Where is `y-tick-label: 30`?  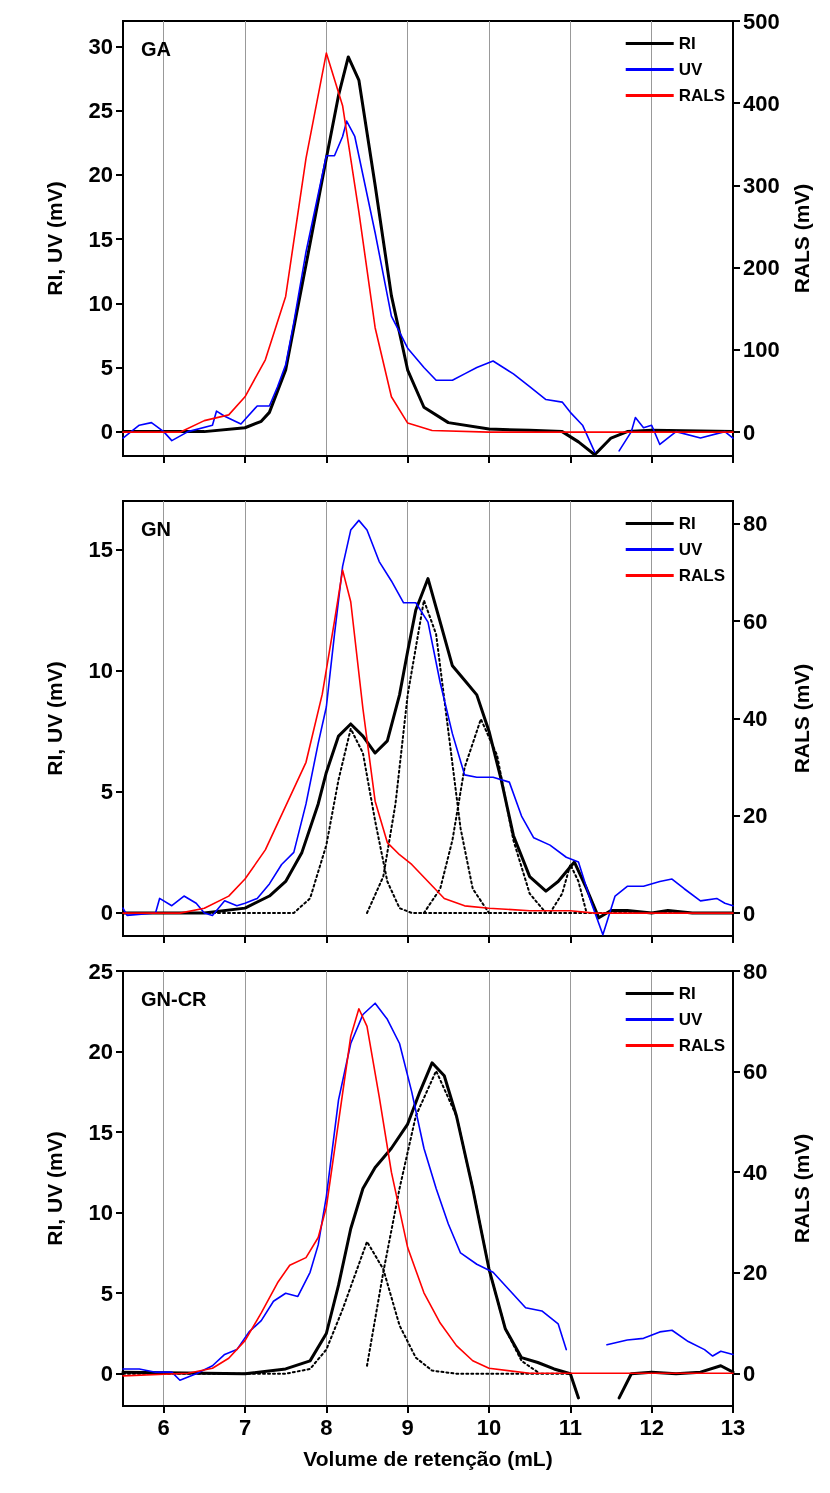
y-tick-label: 30 is located at coordinates (100, 47).